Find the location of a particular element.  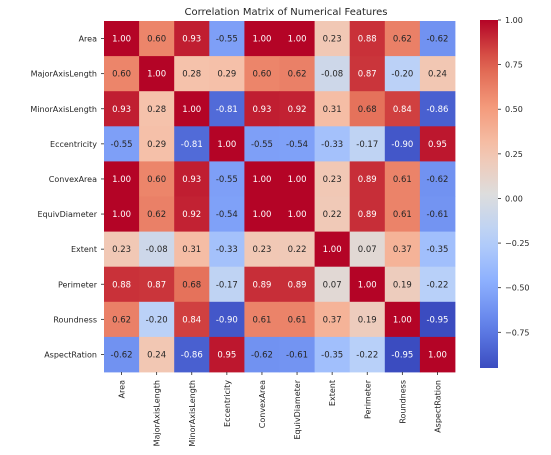

column-tick-label: Perimeter is located at coordinates (367, 399).